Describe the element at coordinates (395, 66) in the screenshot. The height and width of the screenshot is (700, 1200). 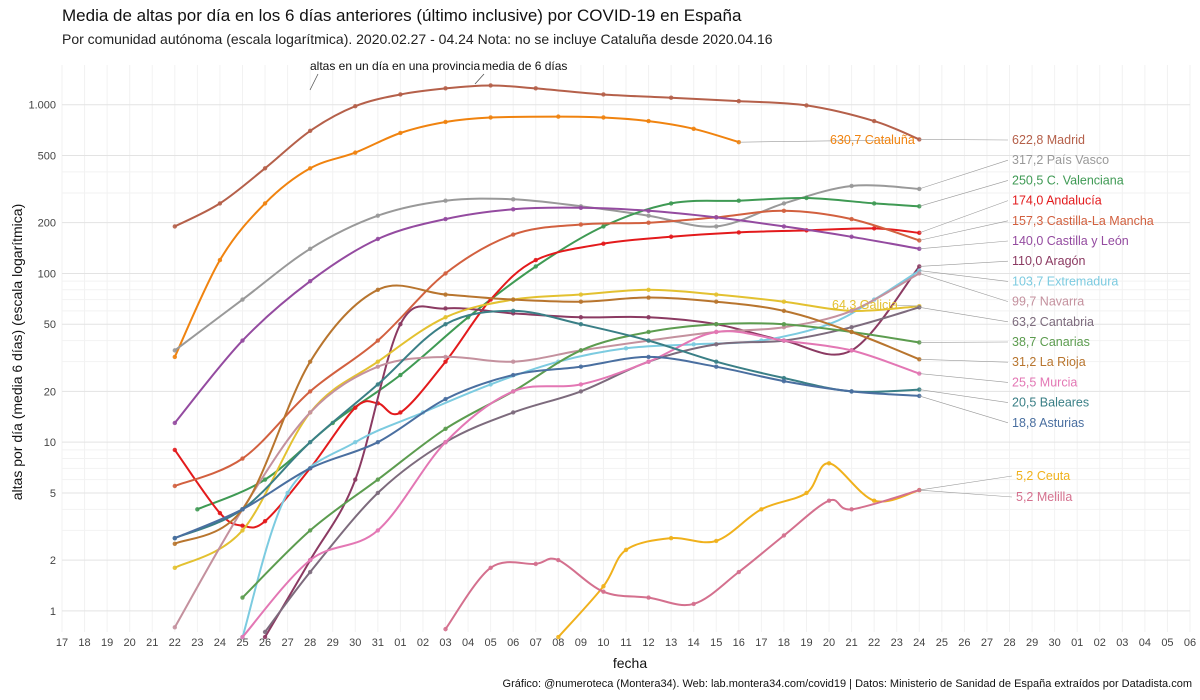
I see `annotation-daily: altas en un día en una provincia` at that location.